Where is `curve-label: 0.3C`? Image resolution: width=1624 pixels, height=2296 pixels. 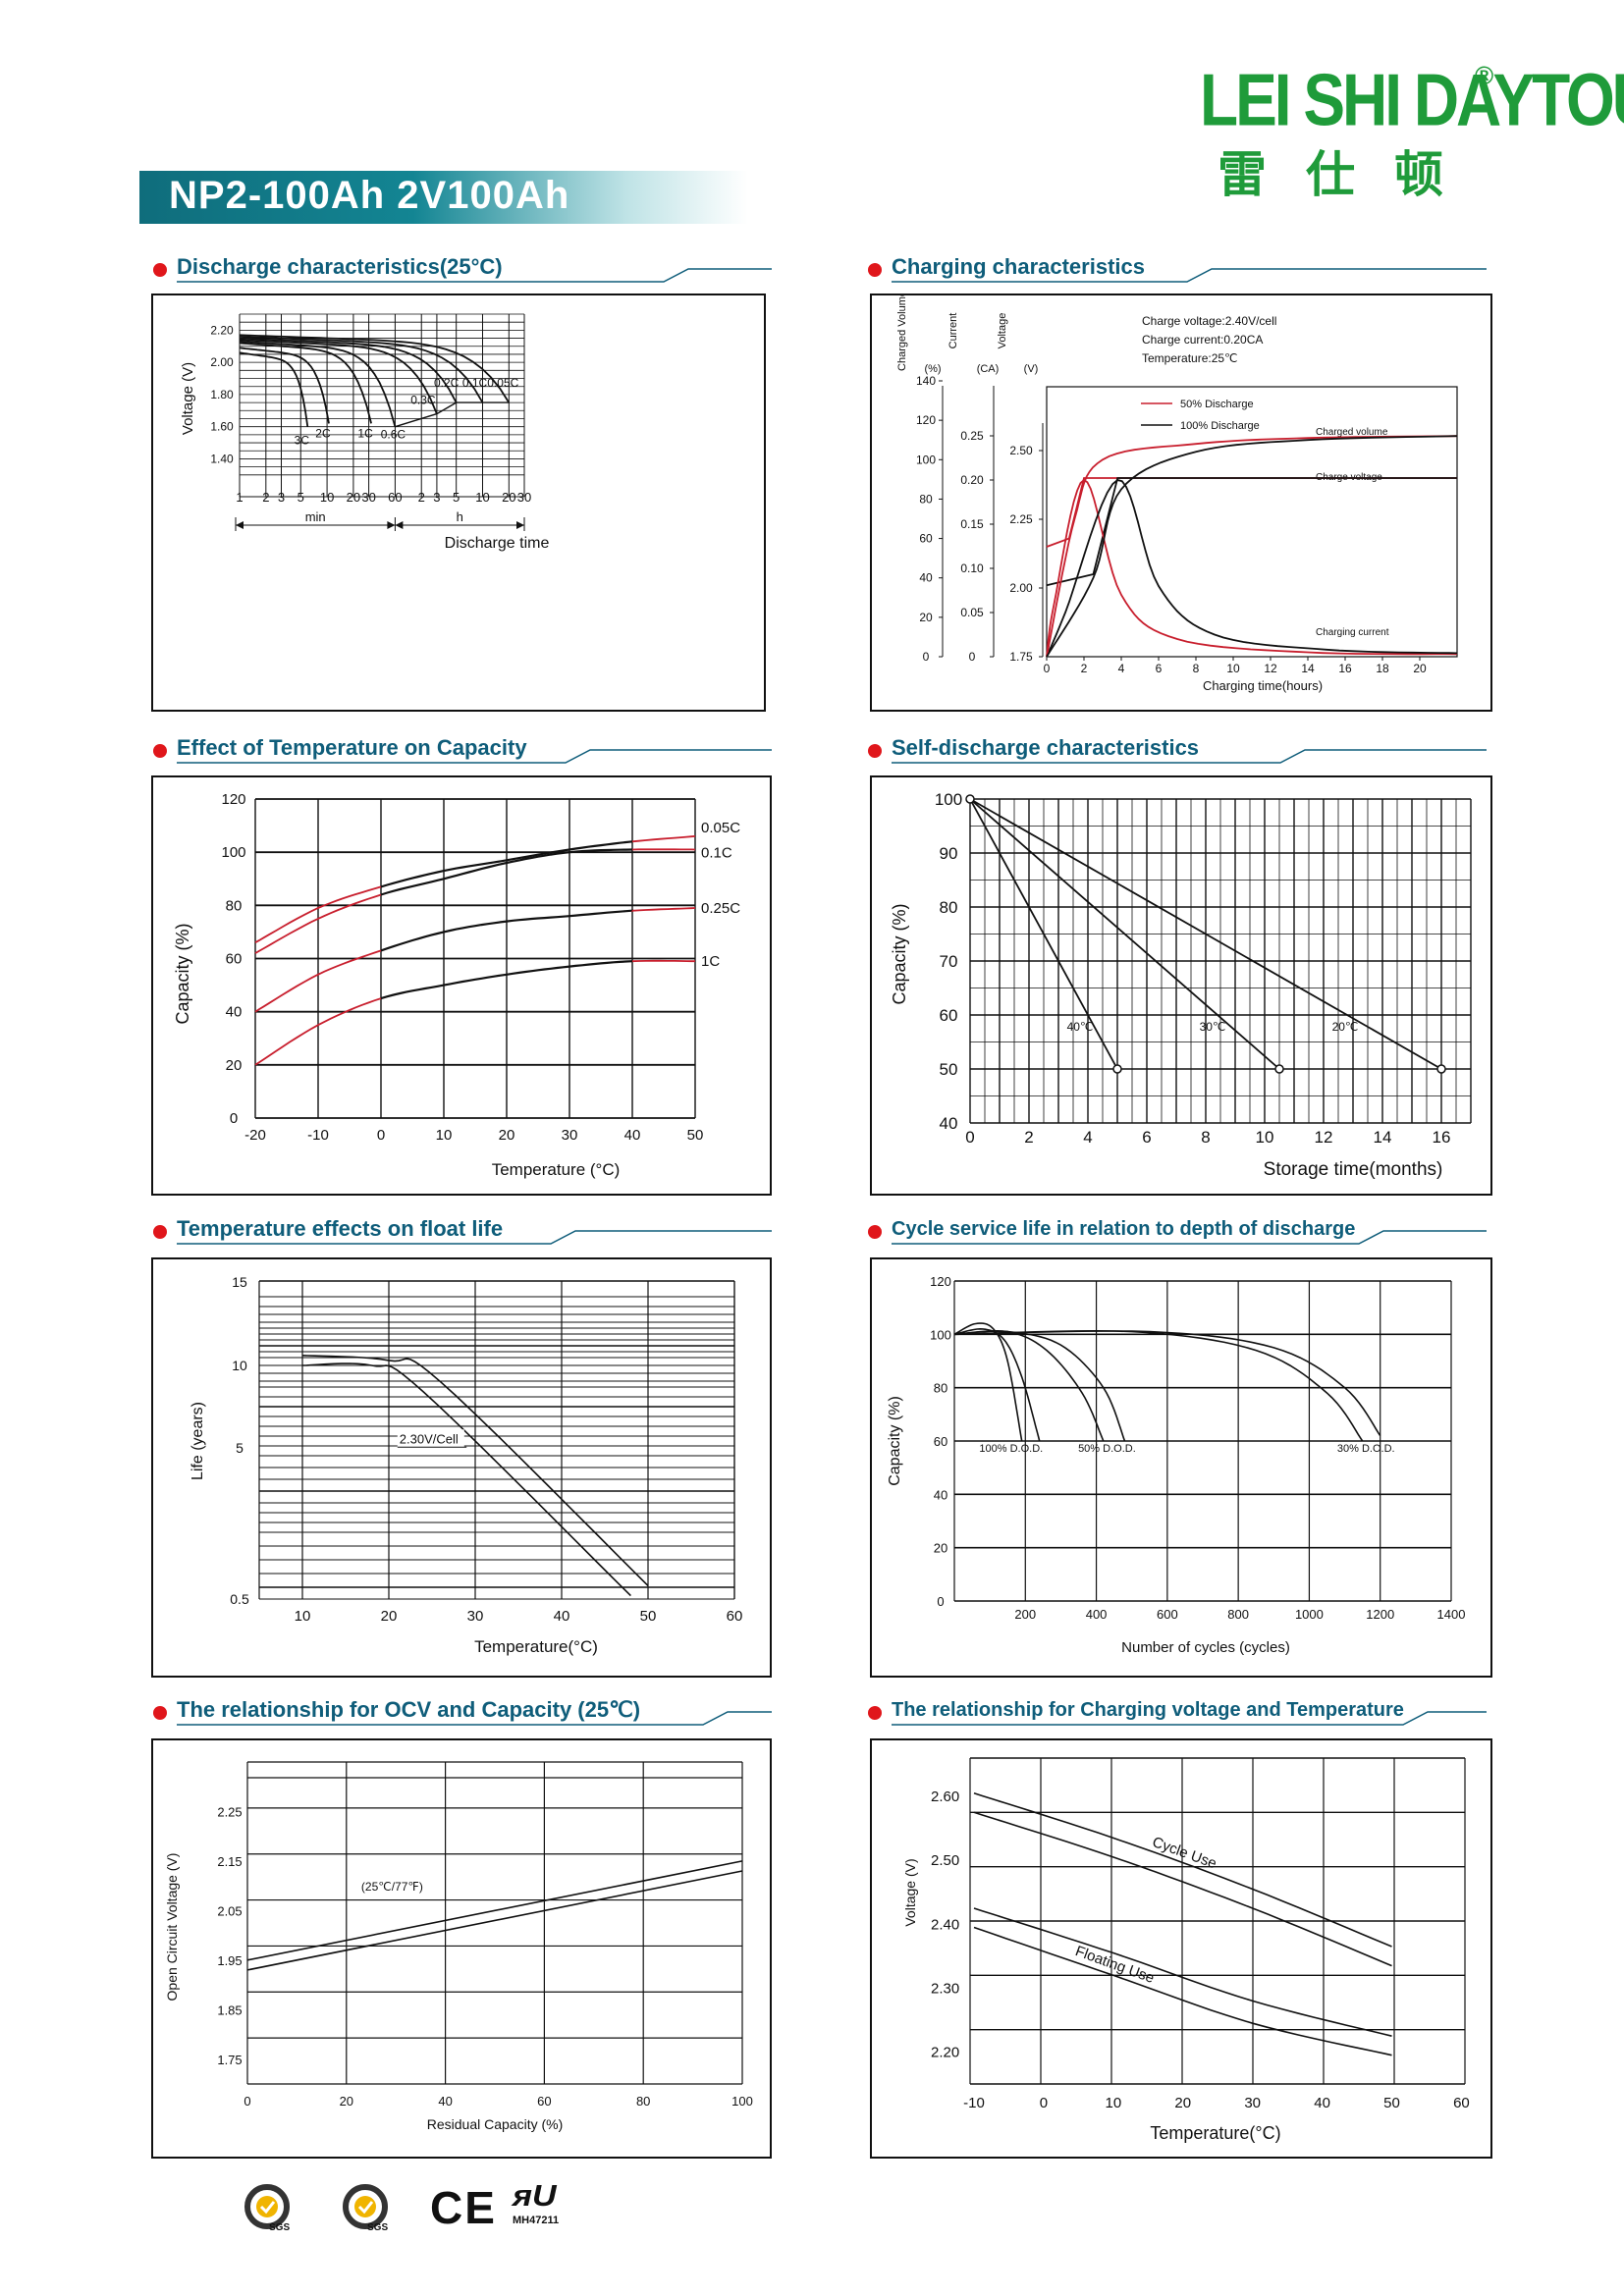
curve-label: 0.3C is located at coordinates (423, 400).